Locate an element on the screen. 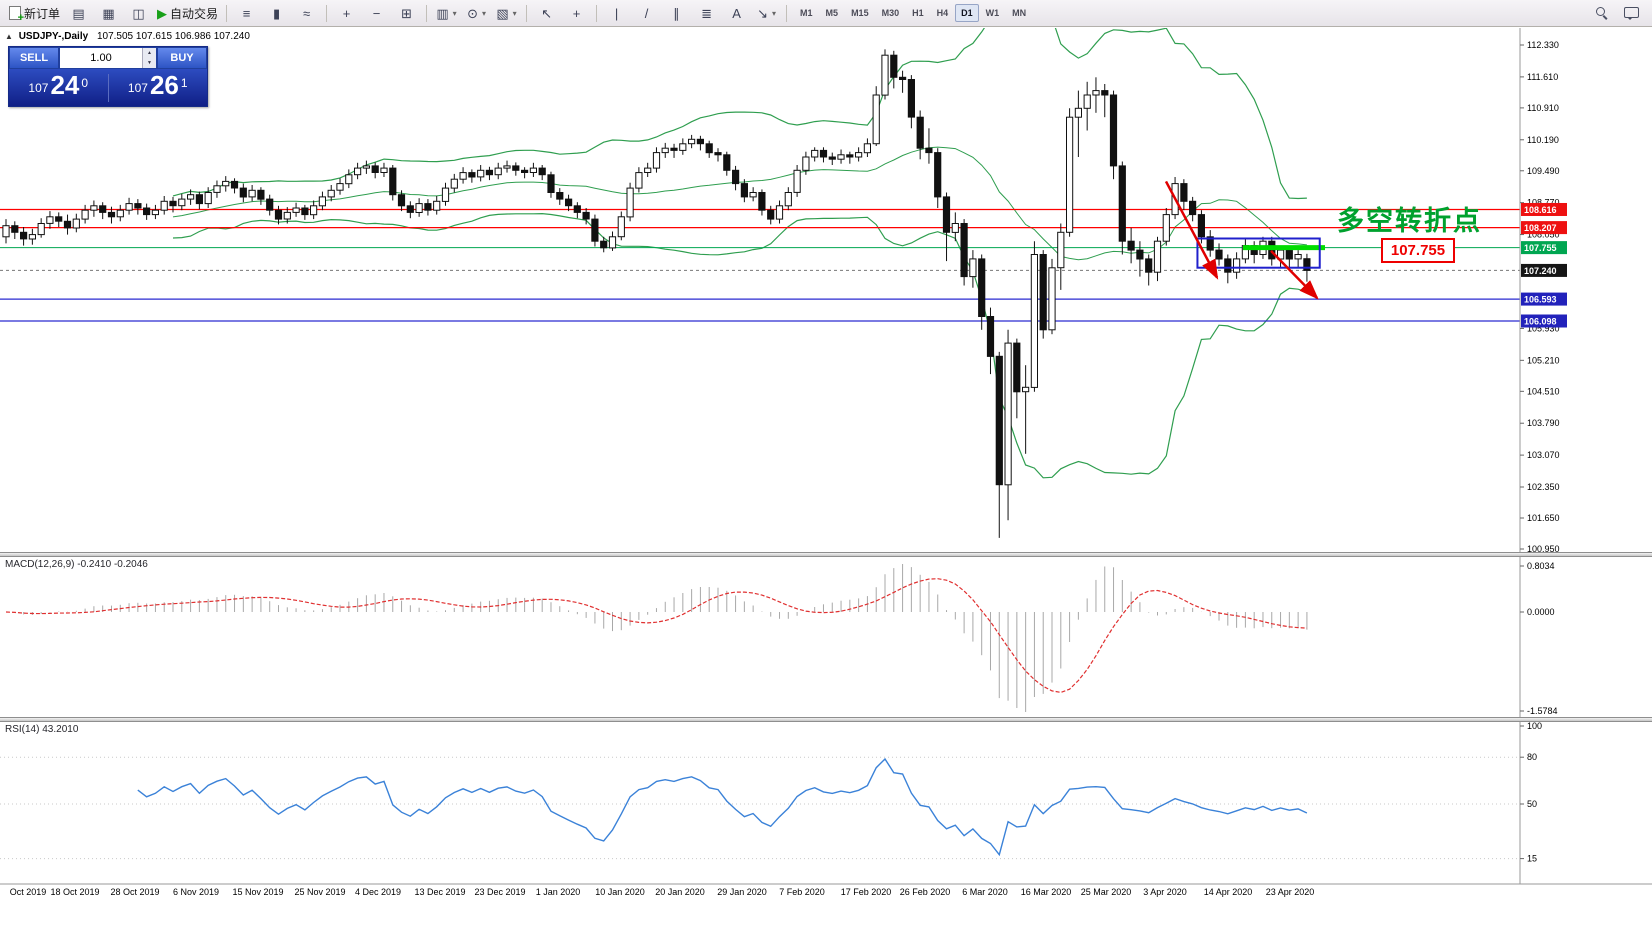 This screenshot has width=1652, height=951. autotrading-play-icon: ▶ is located at coordinates (162, 13).